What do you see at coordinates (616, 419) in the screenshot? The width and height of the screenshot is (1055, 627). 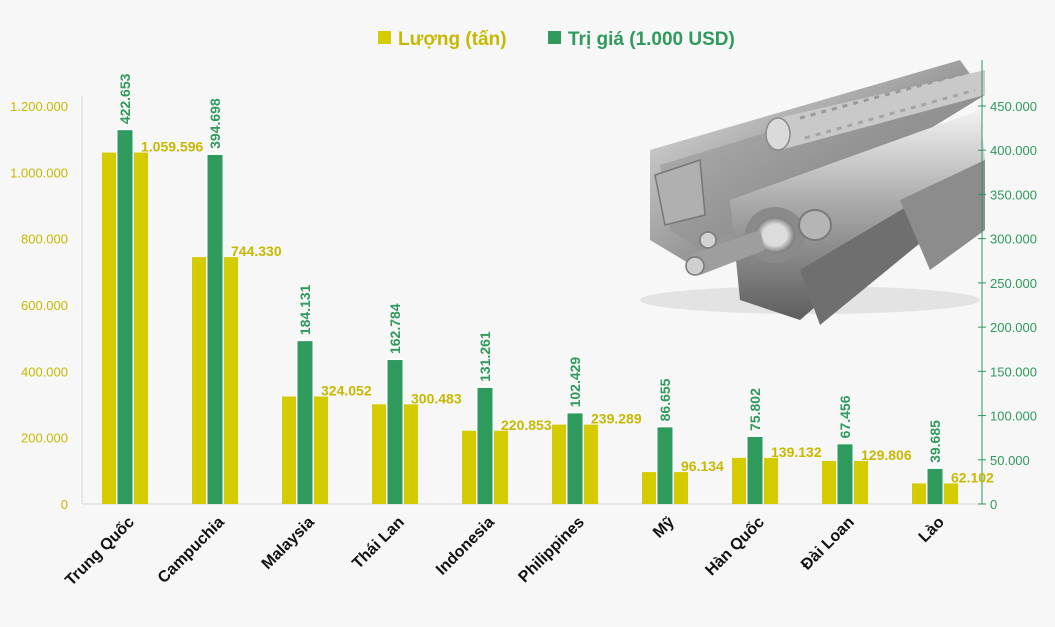 I see `label-qty: 239.289` at bounding box center [616, 419].